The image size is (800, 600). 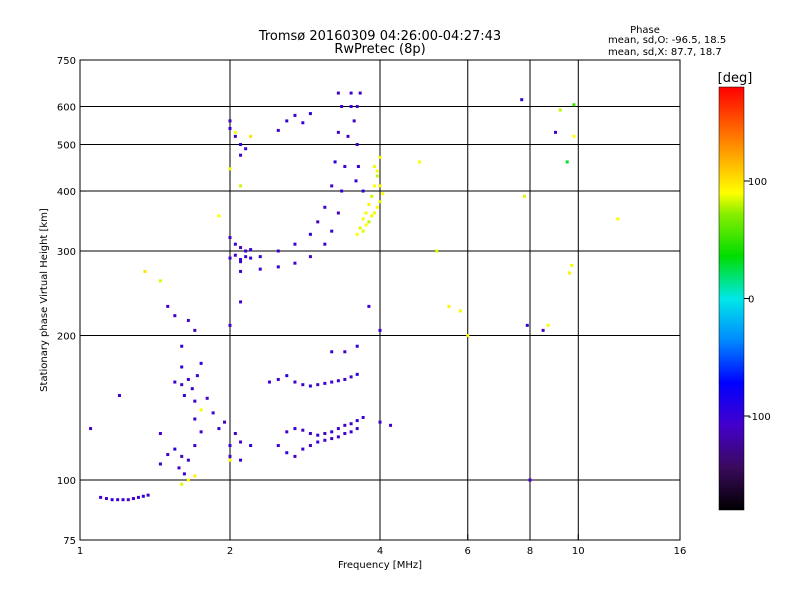 What do you see at coordinates (66, 337) in the screenshot?
I see `y-tick-label: 200` at bounding box center [66, 337].